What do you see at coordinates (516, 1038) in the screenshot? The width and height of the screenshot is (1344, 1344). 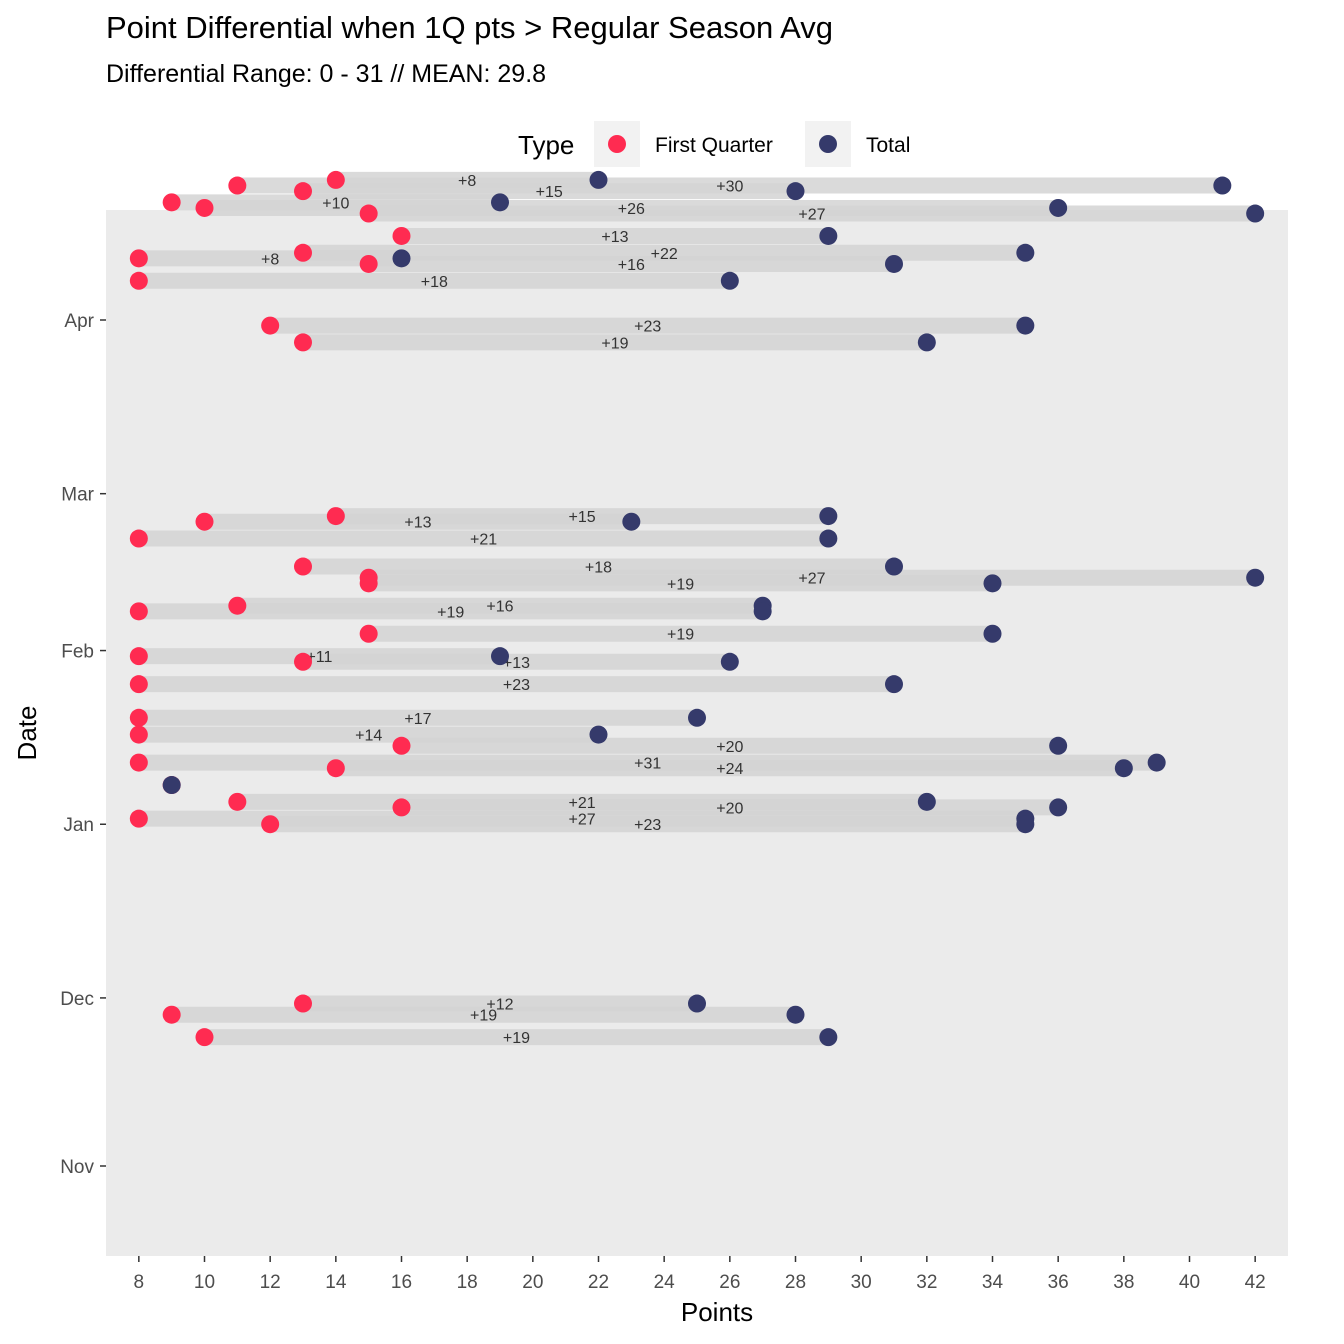 I see `diff-label-37: +19` at bounding box center [516, 1038].